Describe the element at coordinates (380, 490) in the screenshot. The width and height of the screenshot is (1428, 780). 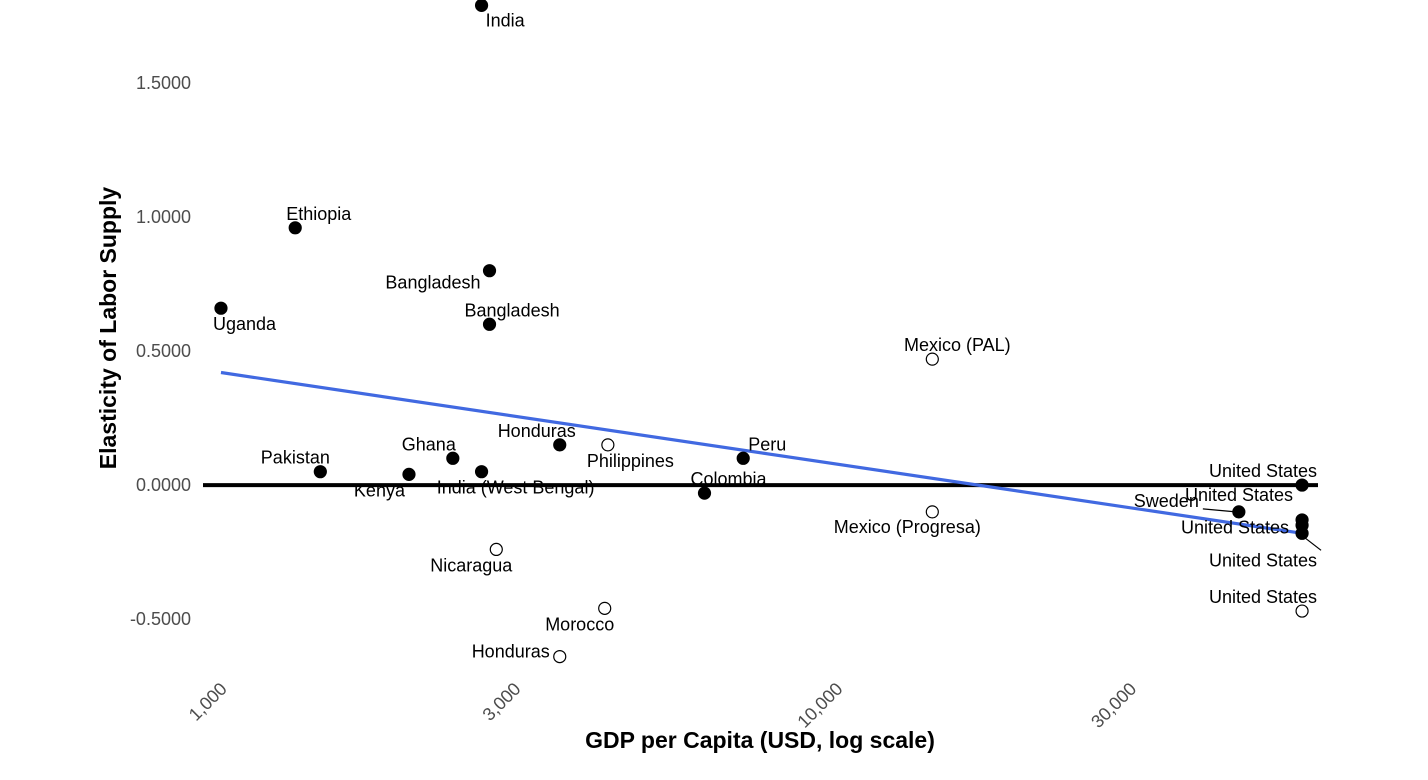
I see `point-label: Kenya` at that location.